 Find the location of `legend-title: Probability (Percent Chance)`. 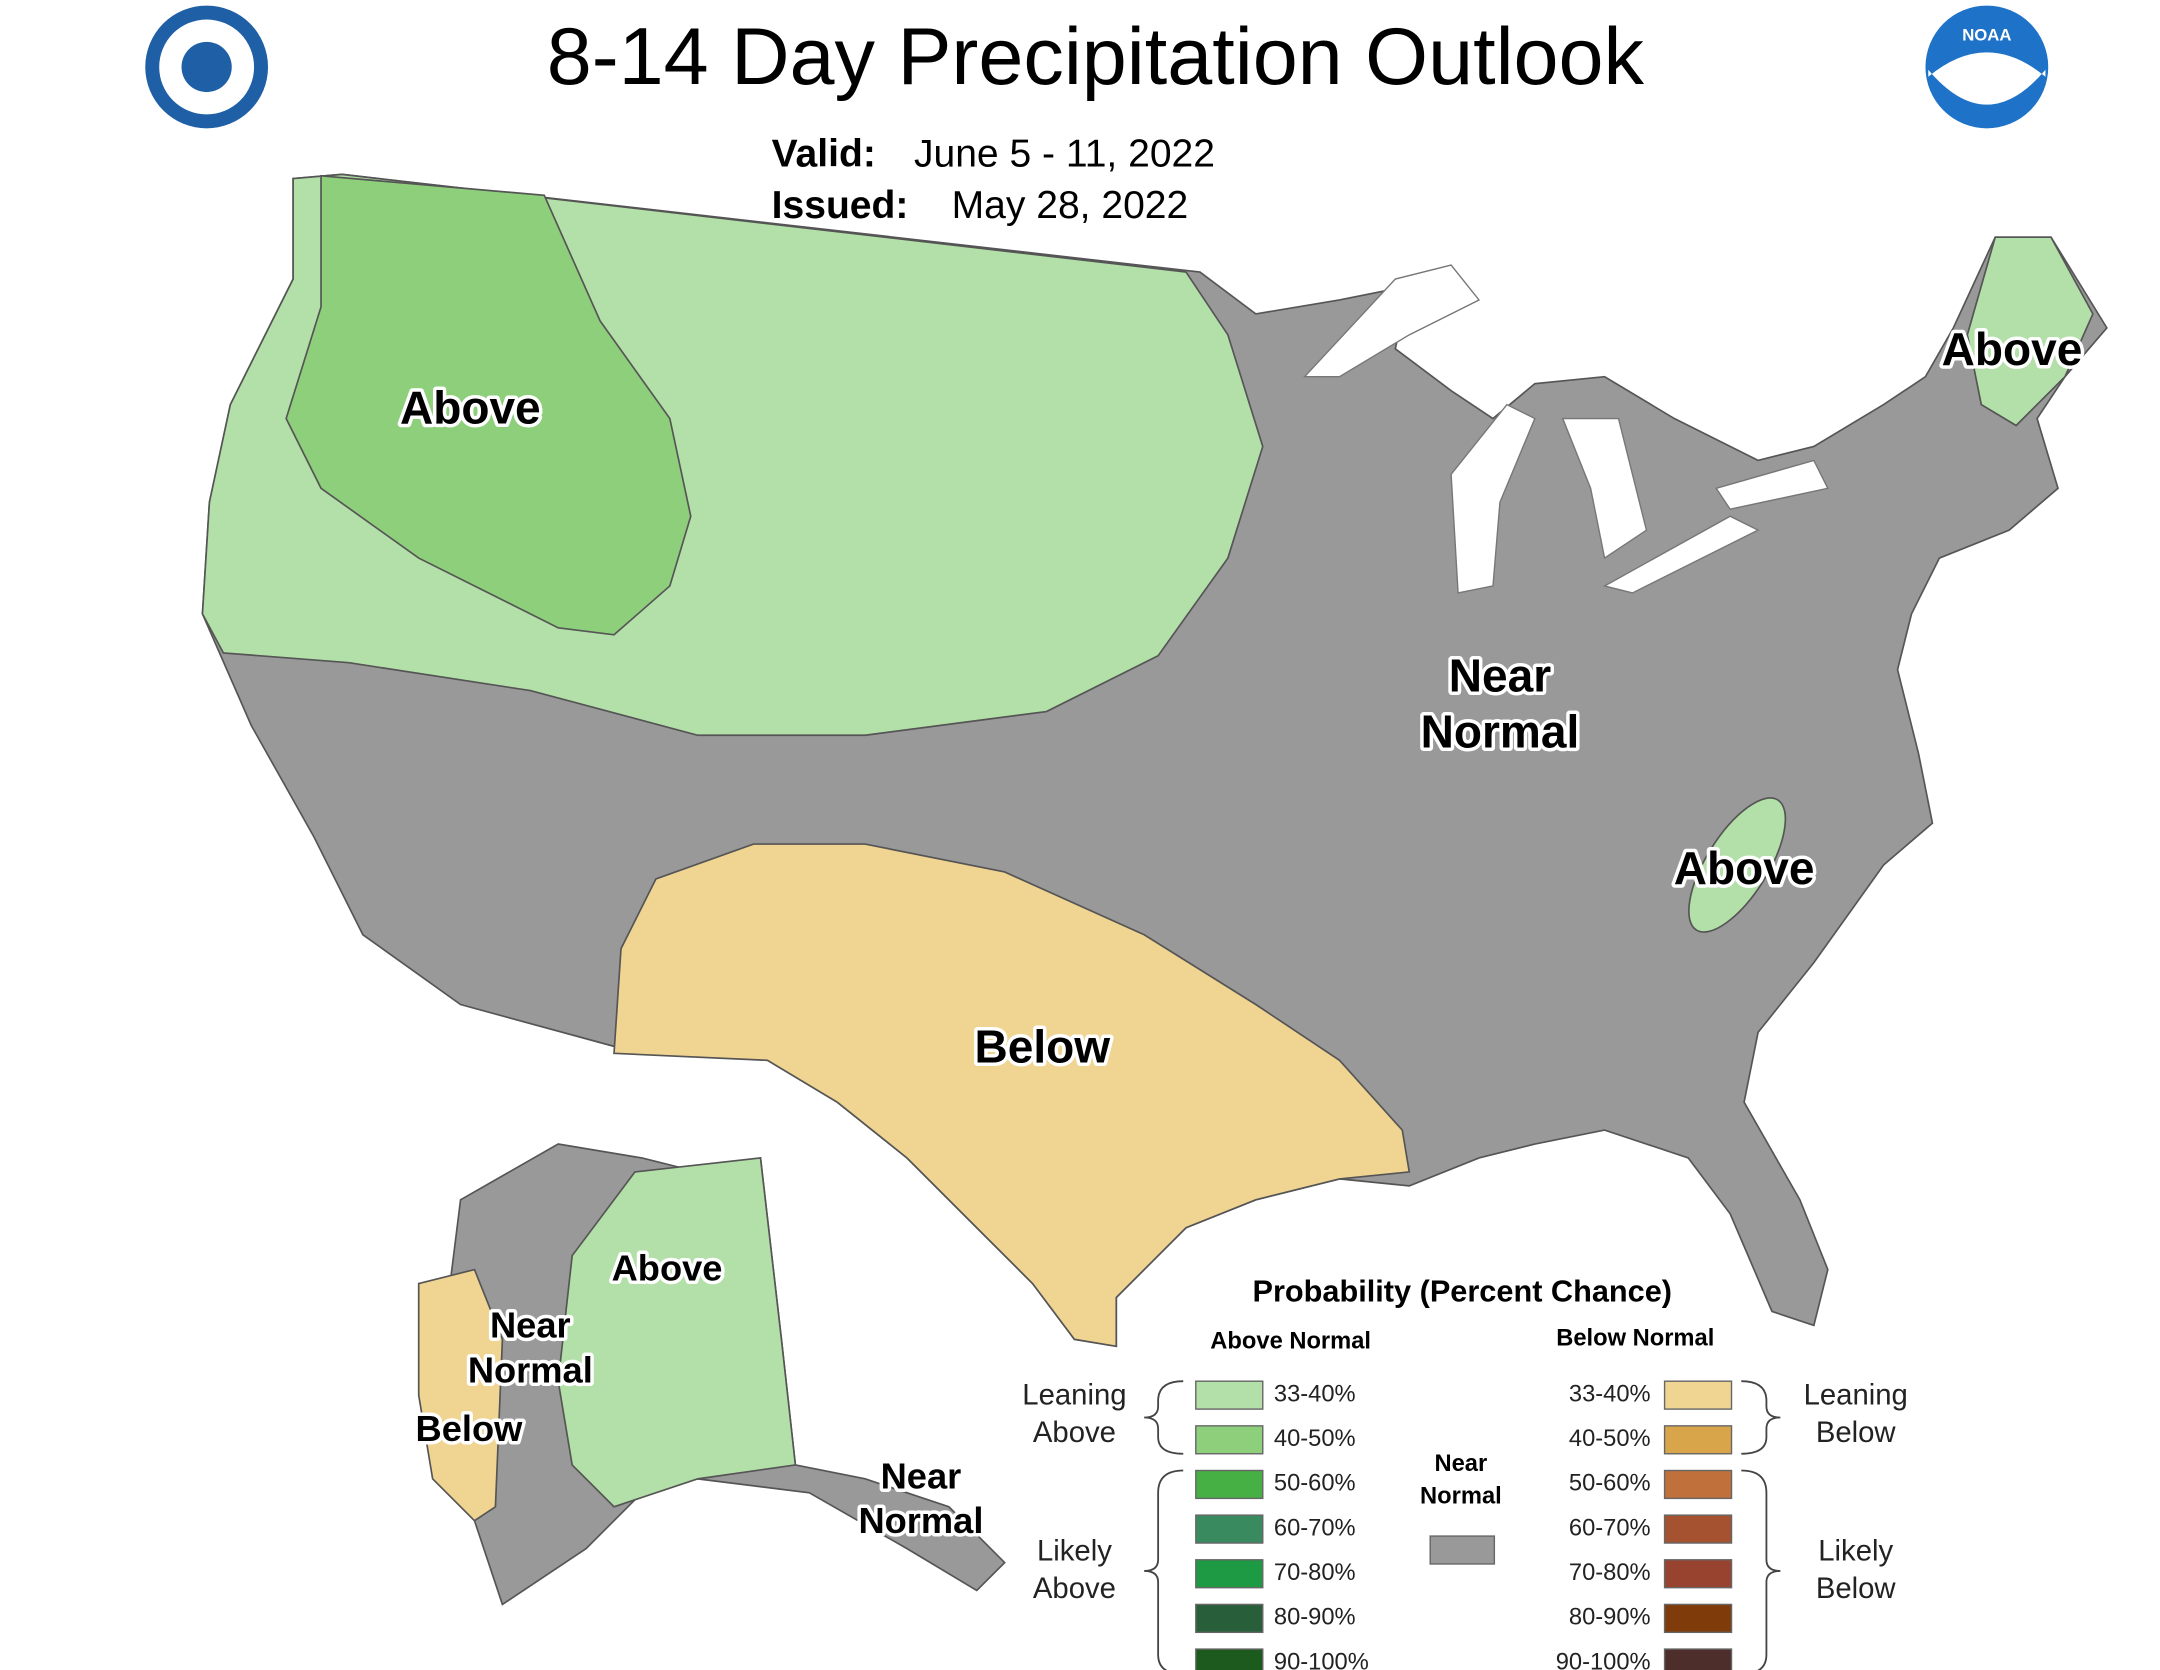

legend-title: Probability (Percent Chance) is located at coordinates (1463, 1290).